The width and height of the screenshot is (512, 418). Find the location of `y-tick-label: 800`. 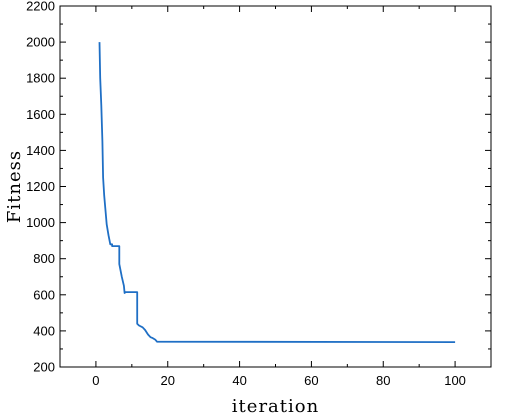

y-tick-label: 800 is located at coordinates (44, 258).